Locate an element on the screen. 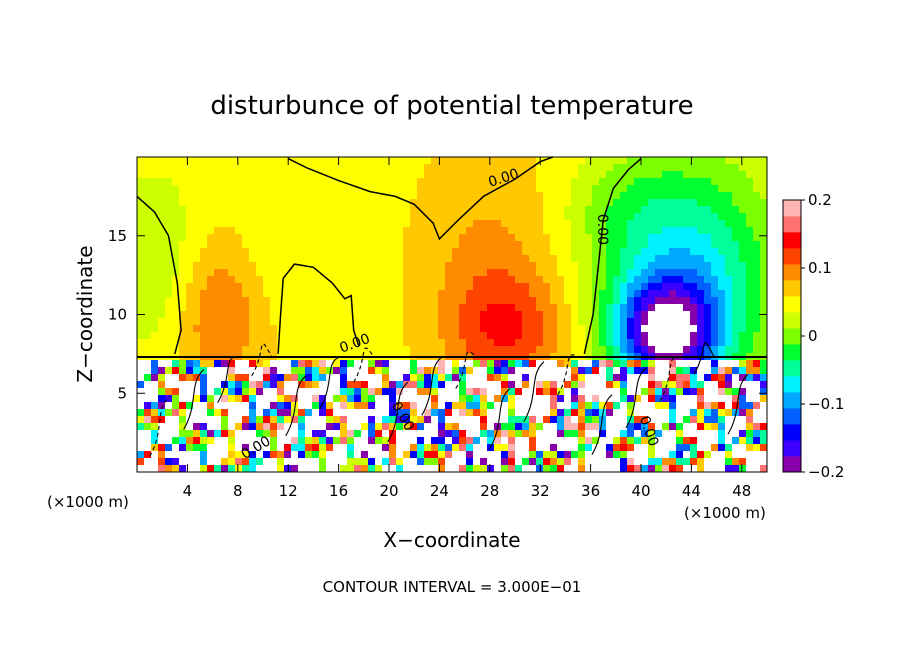 This screenshot has height=654, width=904. x-tick-label: 32 is located at coordinates (540, 491).